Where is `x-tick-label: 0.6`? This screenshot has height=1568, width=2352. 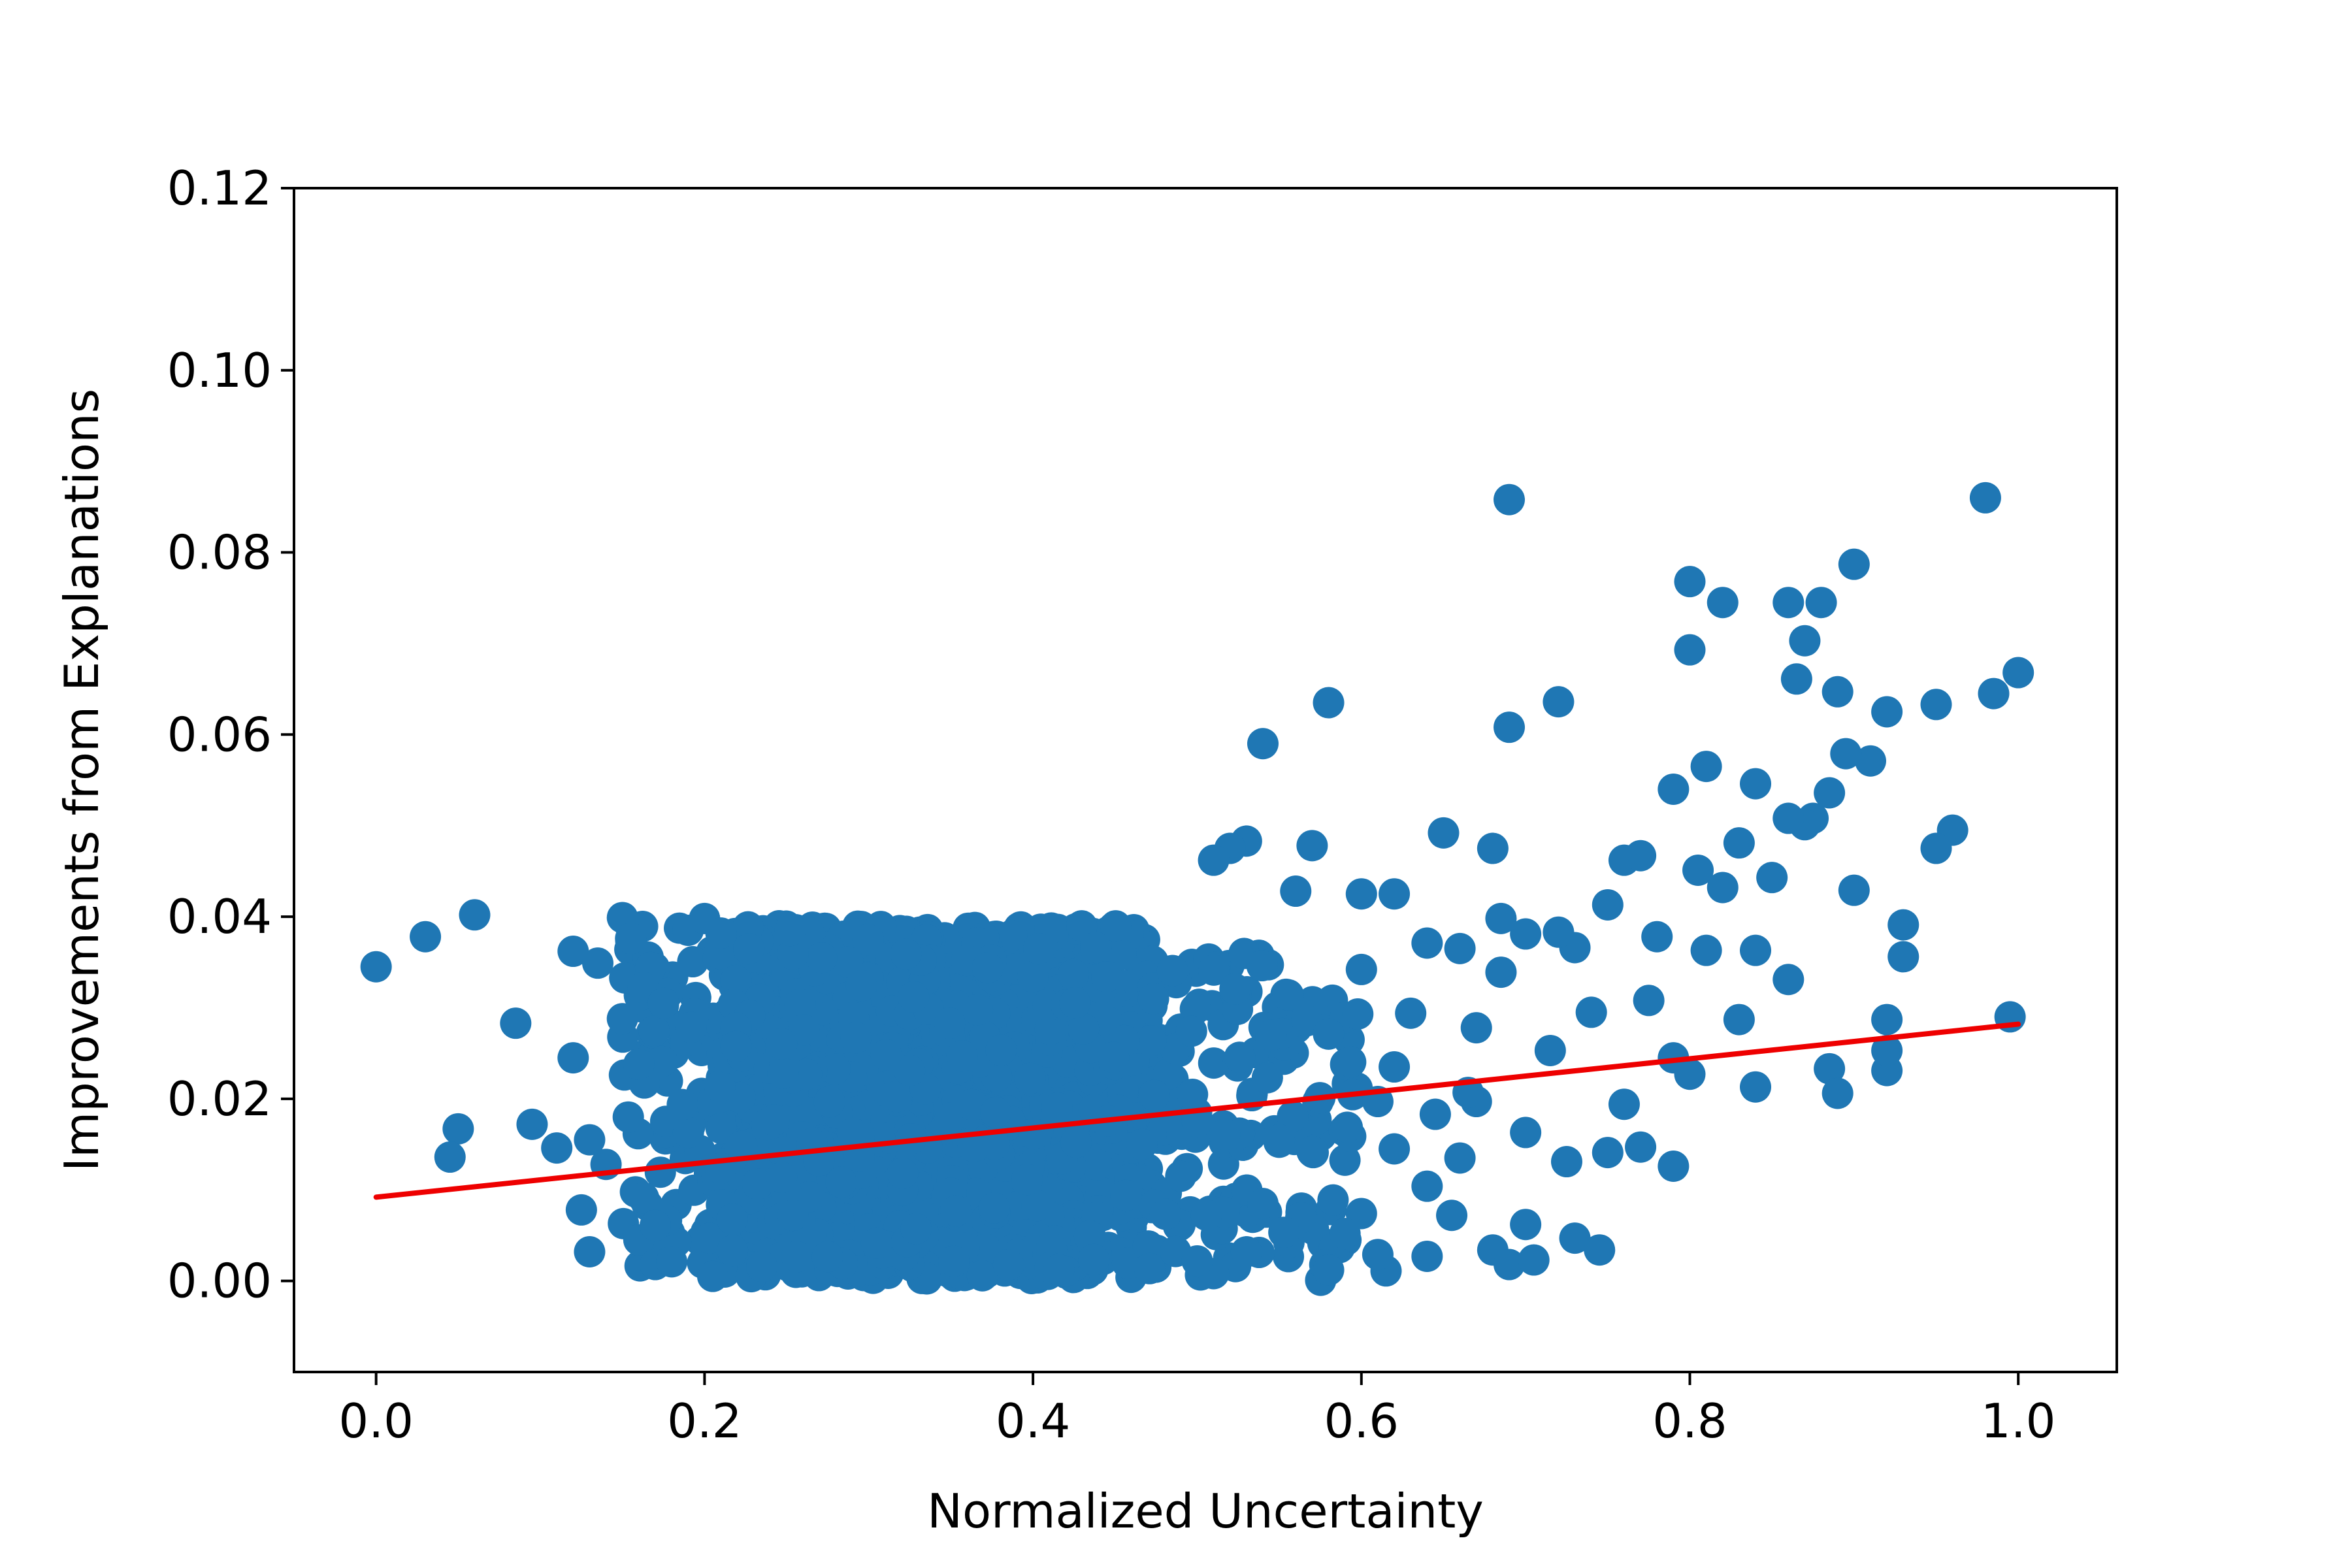
x-tick-label: 0.6 is located at coordinates (1361, 1421).